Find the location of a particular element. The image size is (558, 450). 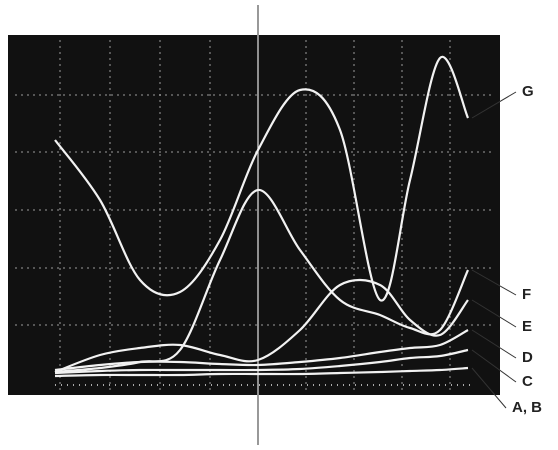

trace-label: E is located at coordinates (527, 326).